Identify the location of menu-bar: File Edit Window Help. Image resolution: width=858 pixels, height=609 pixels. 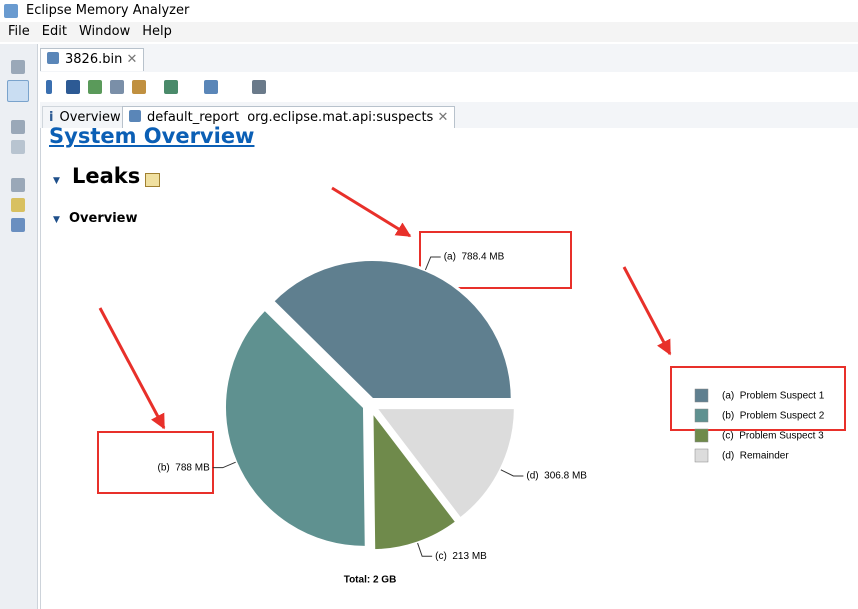
(429, 32).